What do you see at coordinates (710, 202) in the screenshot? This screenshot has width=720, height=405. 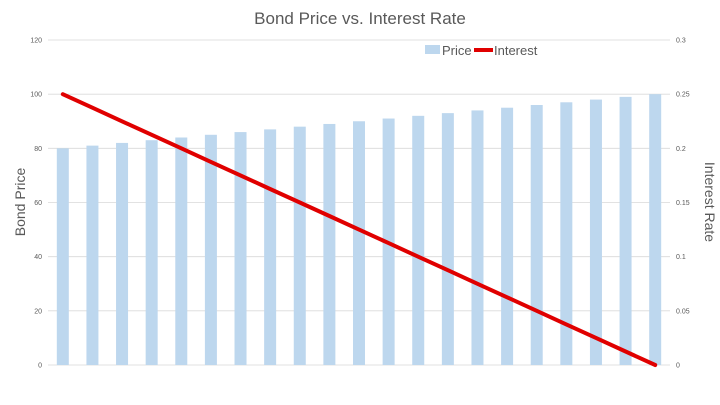 I see `right-axis-title: Interest Rate` at bounding box center [710, 202].